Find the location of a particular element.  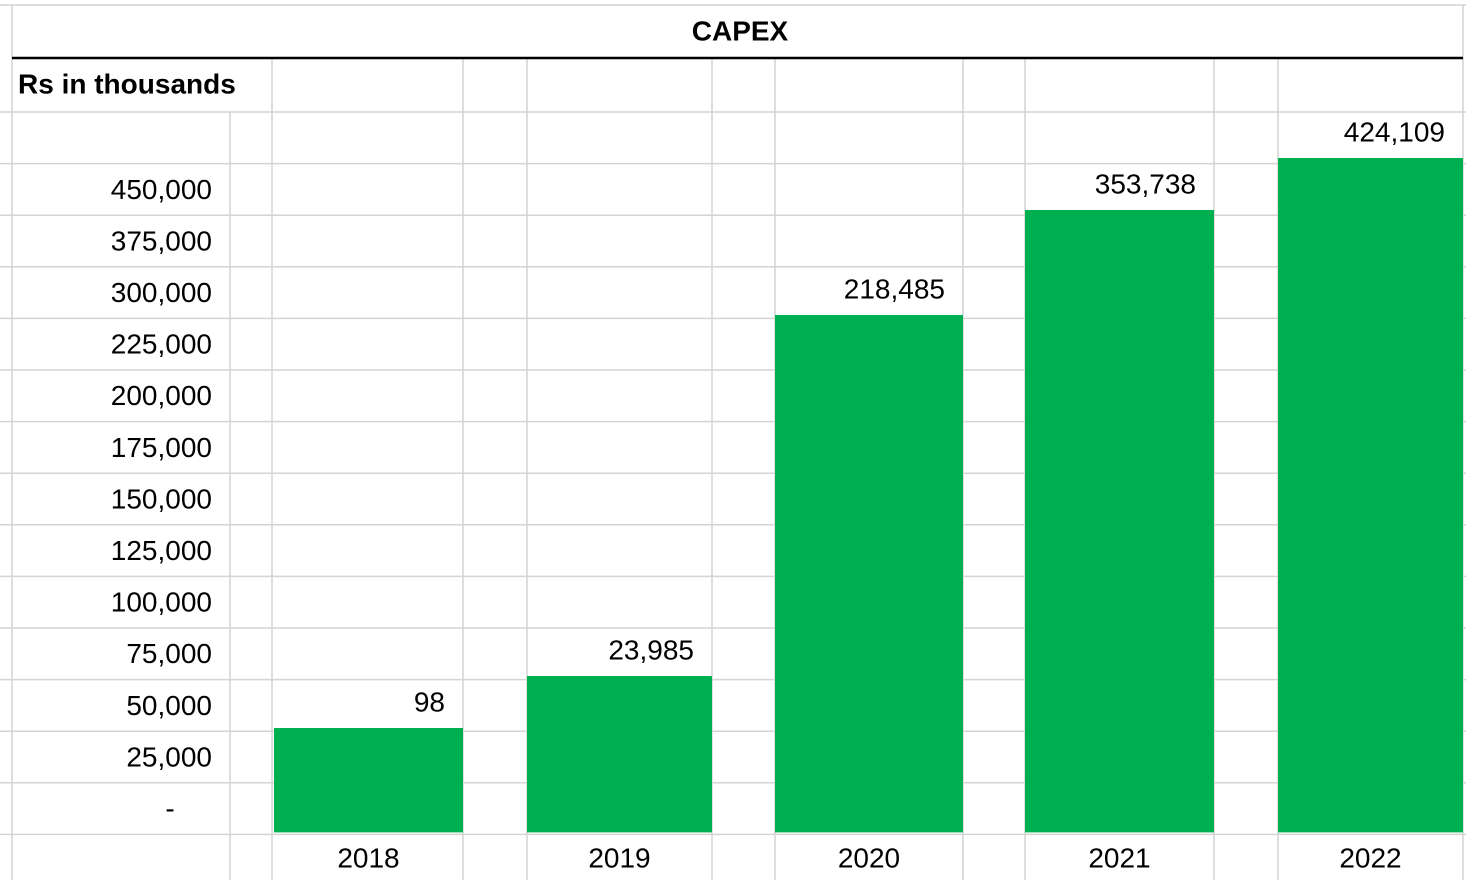

value-label: 23,985 is located at coordinates (651, 649).